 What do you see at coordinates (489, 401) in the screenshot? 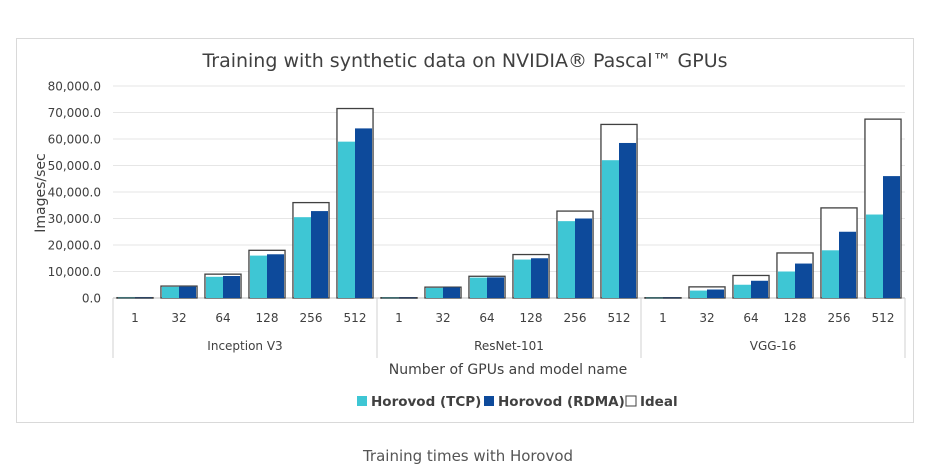
I see `legend-swatch-rdma` at bounding box center [489, 401].